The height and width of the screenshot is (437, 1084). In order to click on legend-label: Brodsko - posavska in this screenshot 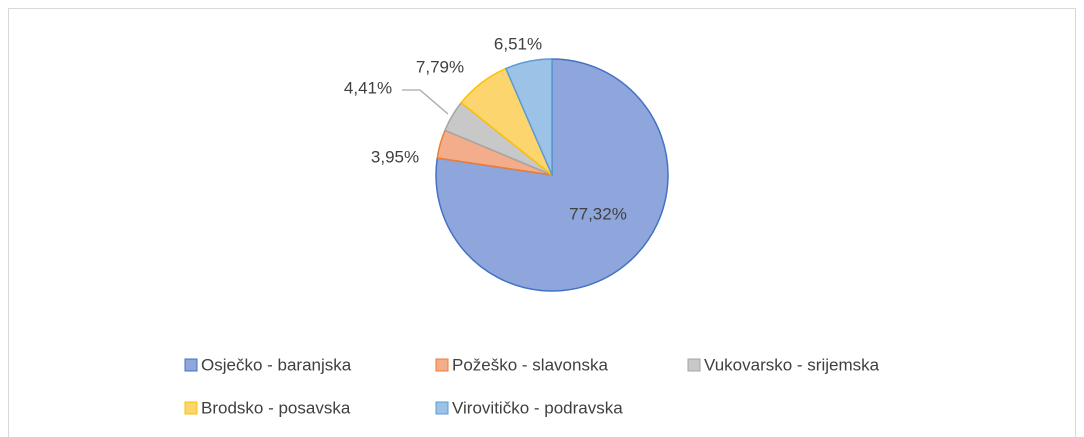, I will do `click(276, 407)`.